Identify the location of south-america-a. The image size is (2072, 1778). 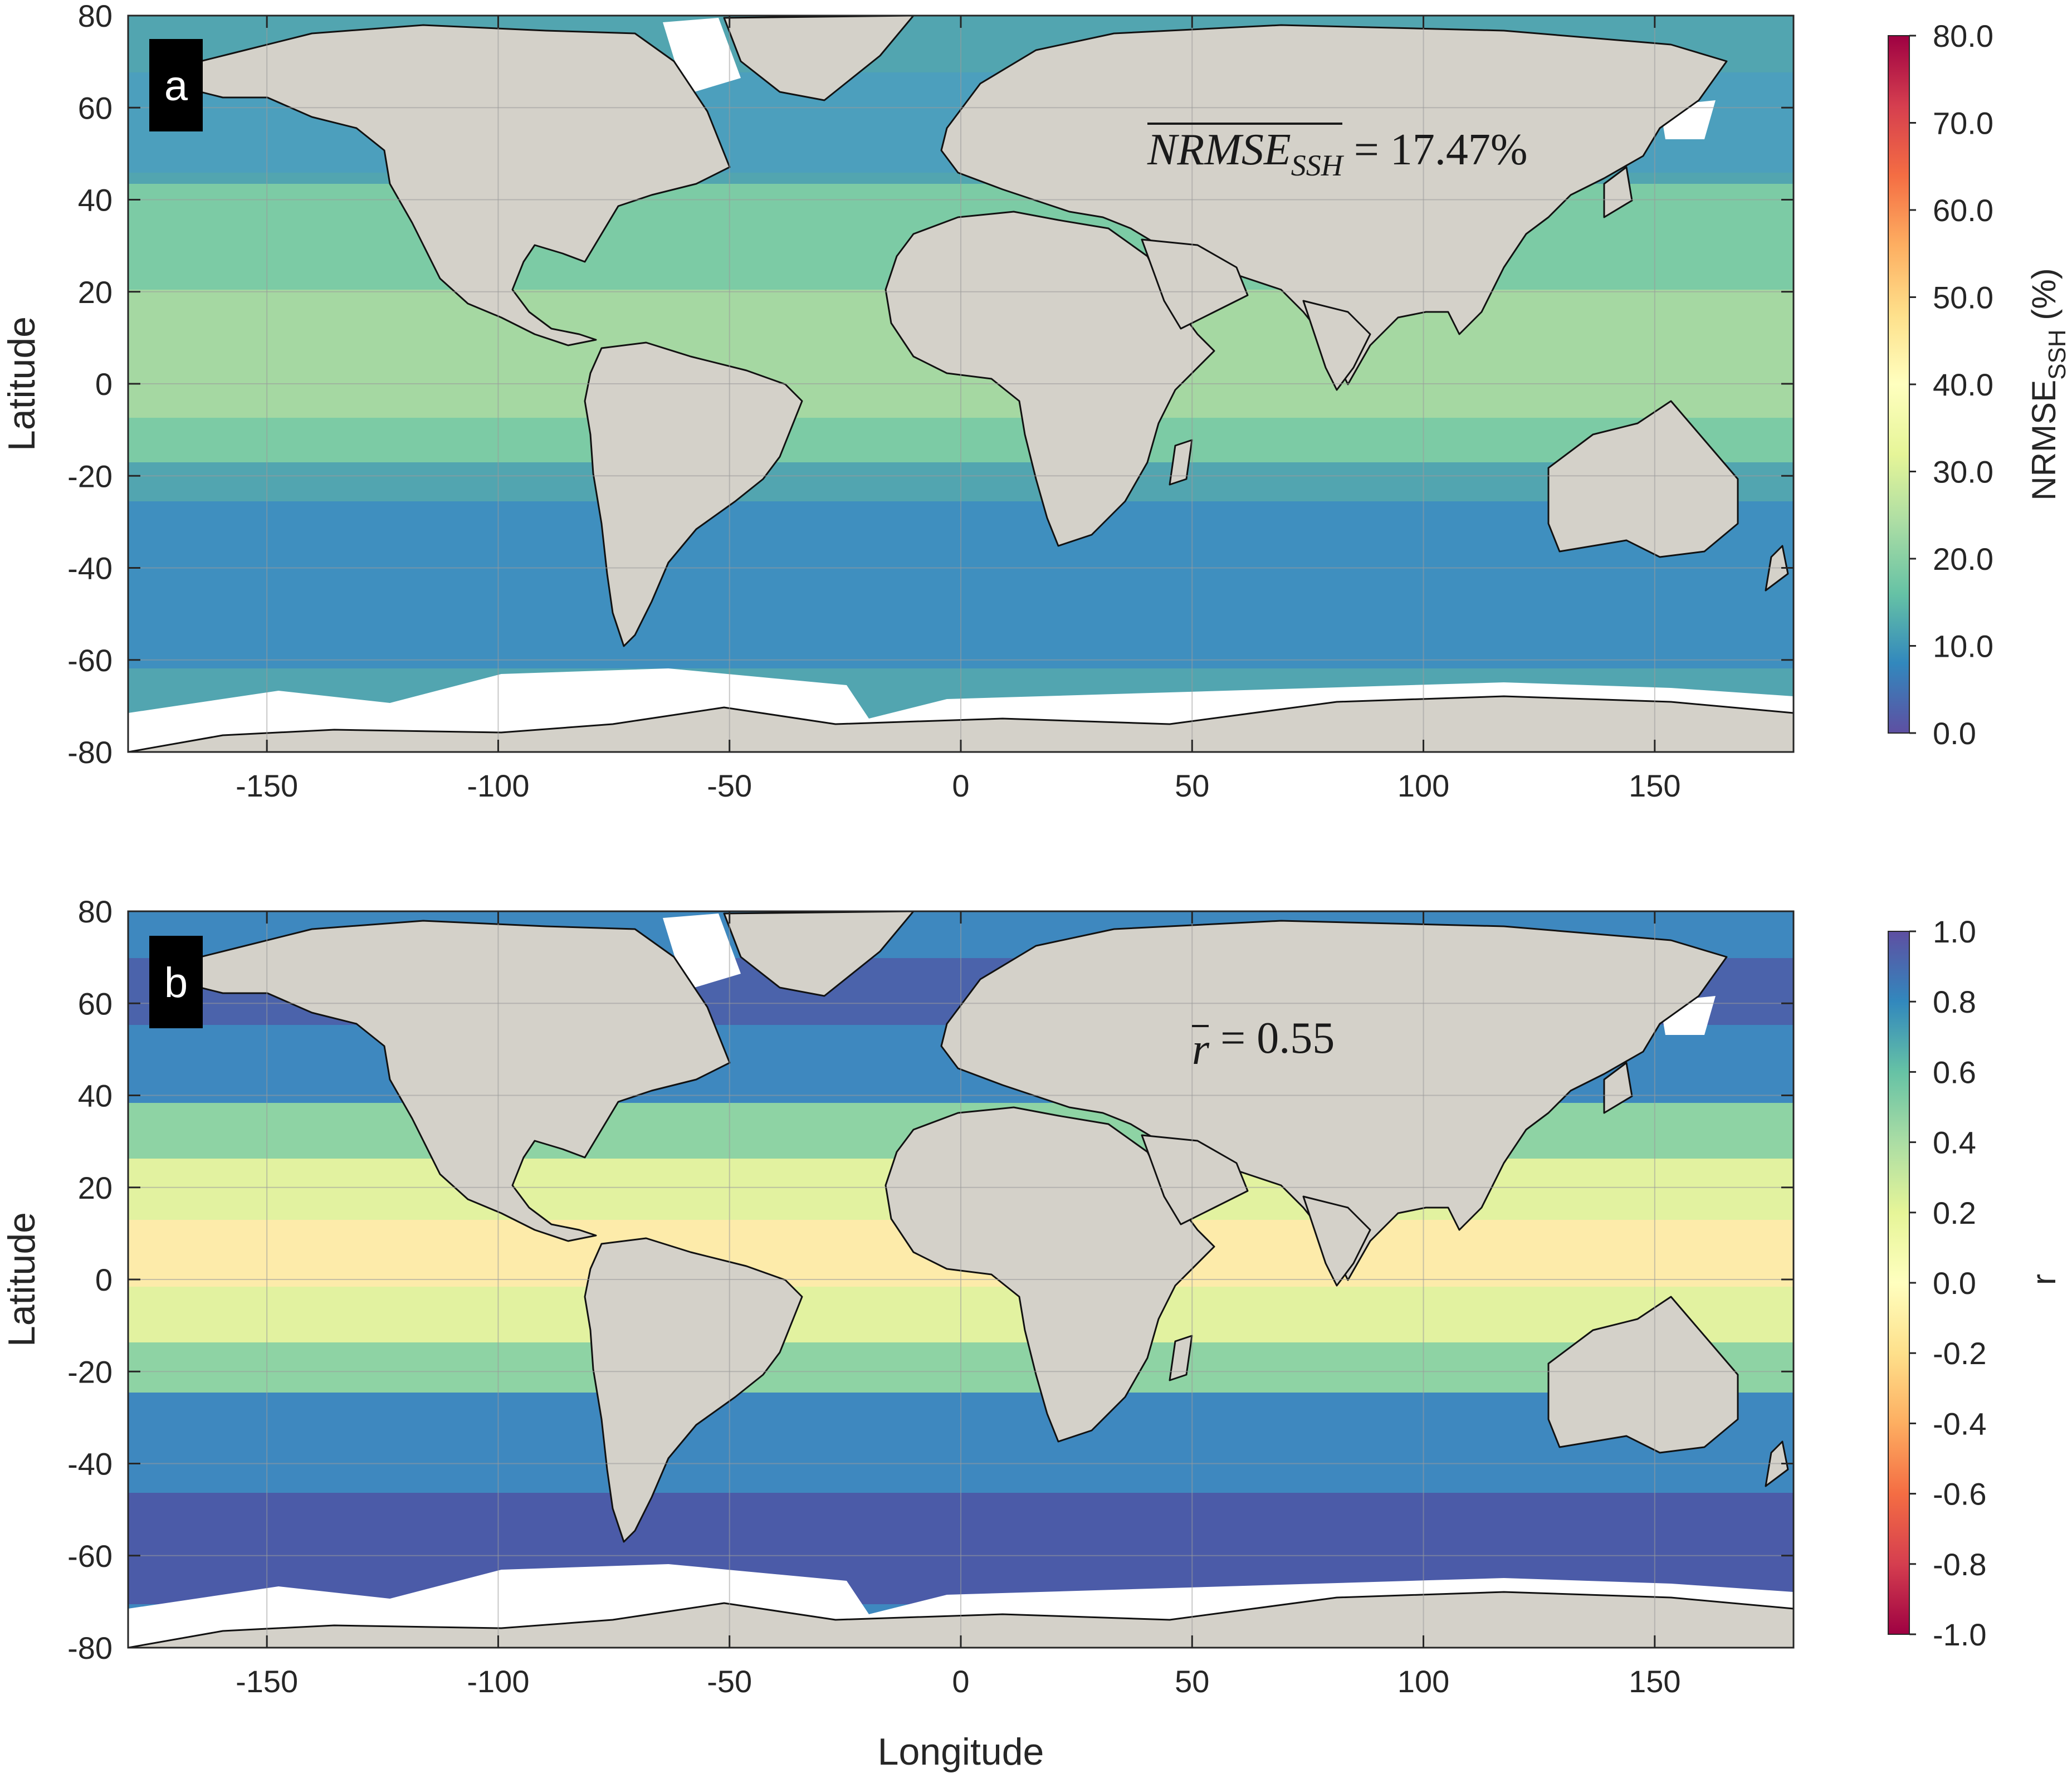
(693, 494).